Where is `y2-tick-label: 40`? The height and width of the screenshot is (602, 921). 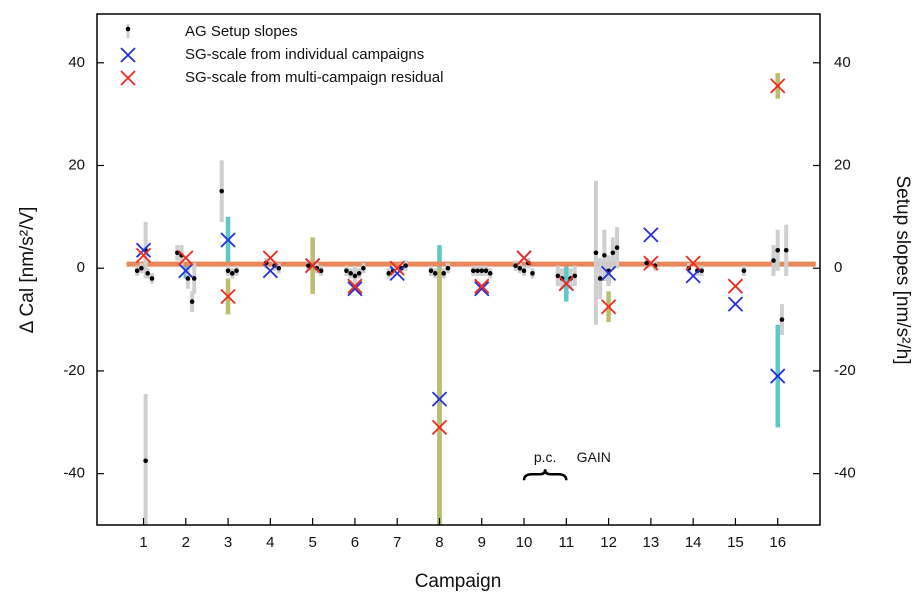 y2-tick-label: 40 is located at coordinates (842, 62).